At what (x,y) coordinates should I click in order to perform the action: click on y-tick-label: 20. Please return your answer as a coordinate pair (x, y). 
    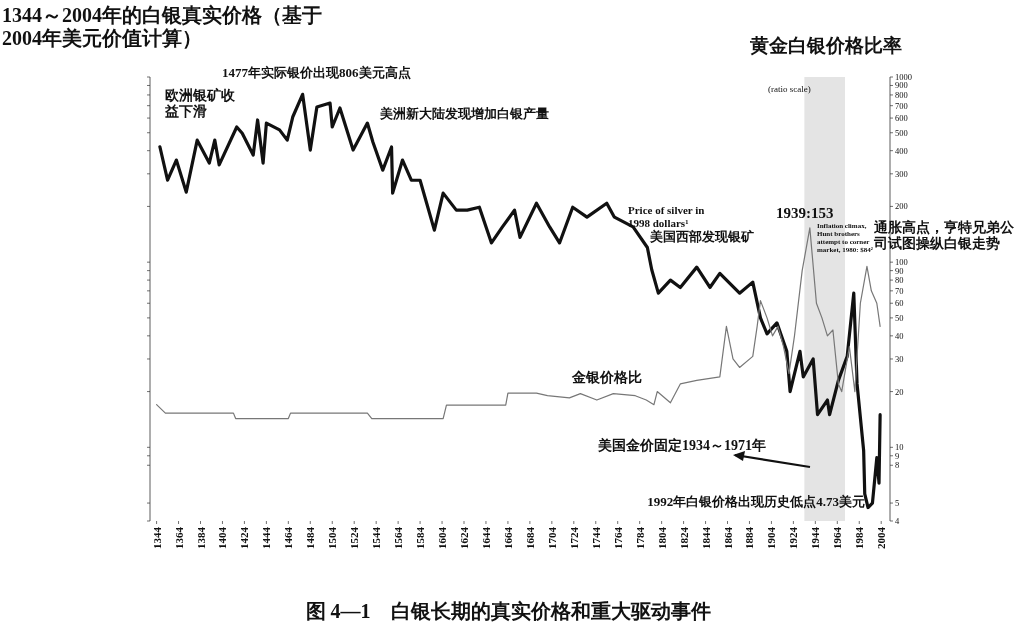
    Looking at the image, I should click on (899, 391).